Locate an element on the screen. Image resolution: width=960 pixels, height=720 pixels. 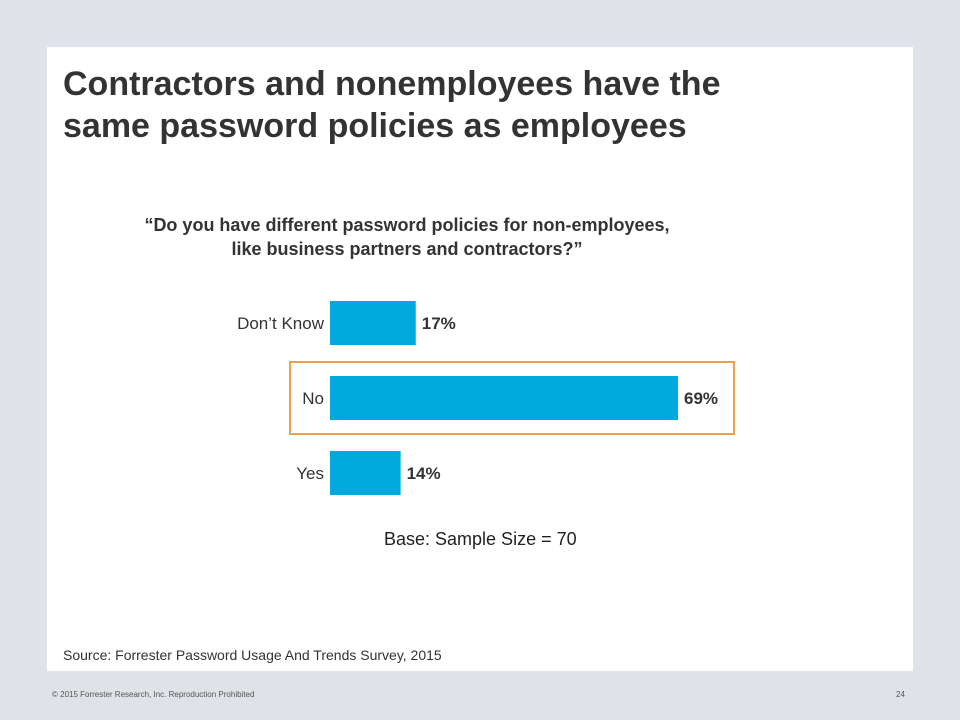
slide-title-line-2: same password policies as employees is located at coordinates (375, 126).